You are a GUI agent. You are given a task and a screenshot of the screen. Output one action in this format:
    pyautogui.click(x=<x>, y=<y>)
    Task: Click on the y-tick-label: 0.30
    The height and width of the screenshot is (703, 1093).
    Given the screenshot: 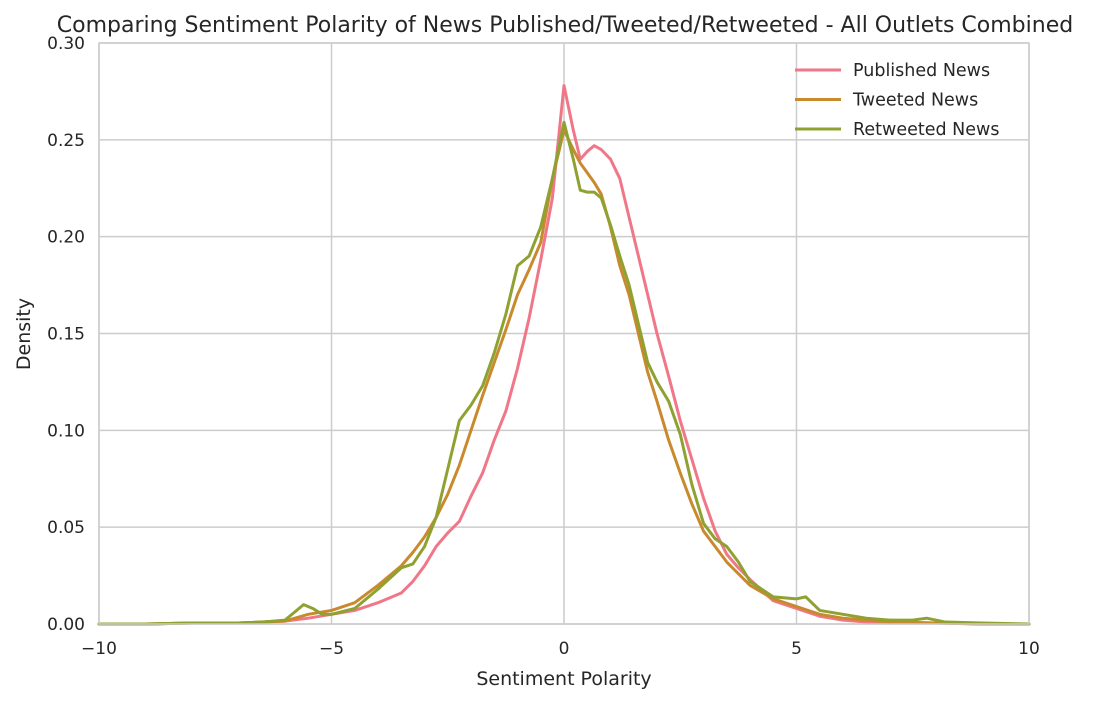 What is the action you would take?
    pyautogui.click(x=66, y=44)
    